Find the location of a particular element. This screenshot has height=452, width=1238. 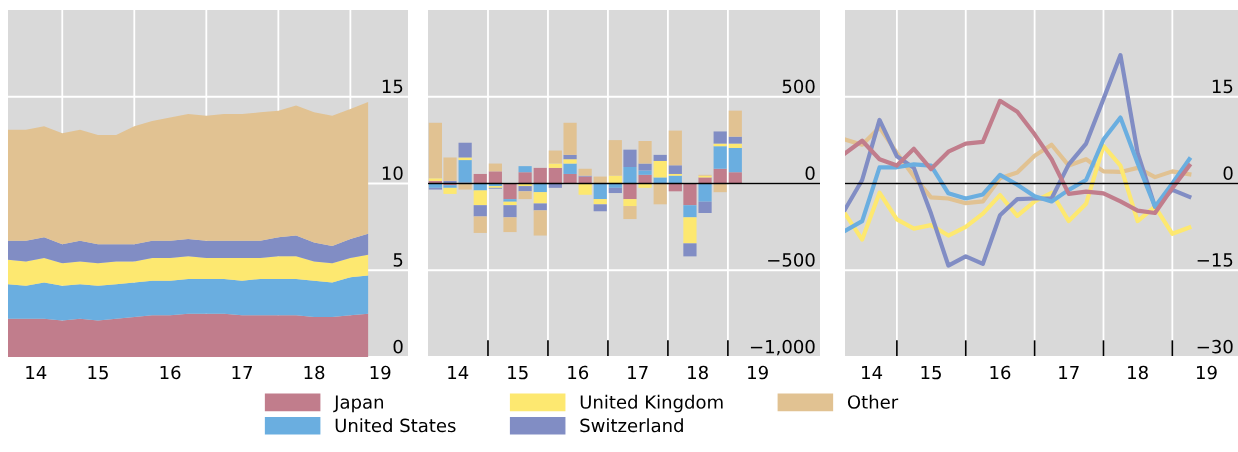

y-tick-label: −15 is located at coordinates (1215, 260).